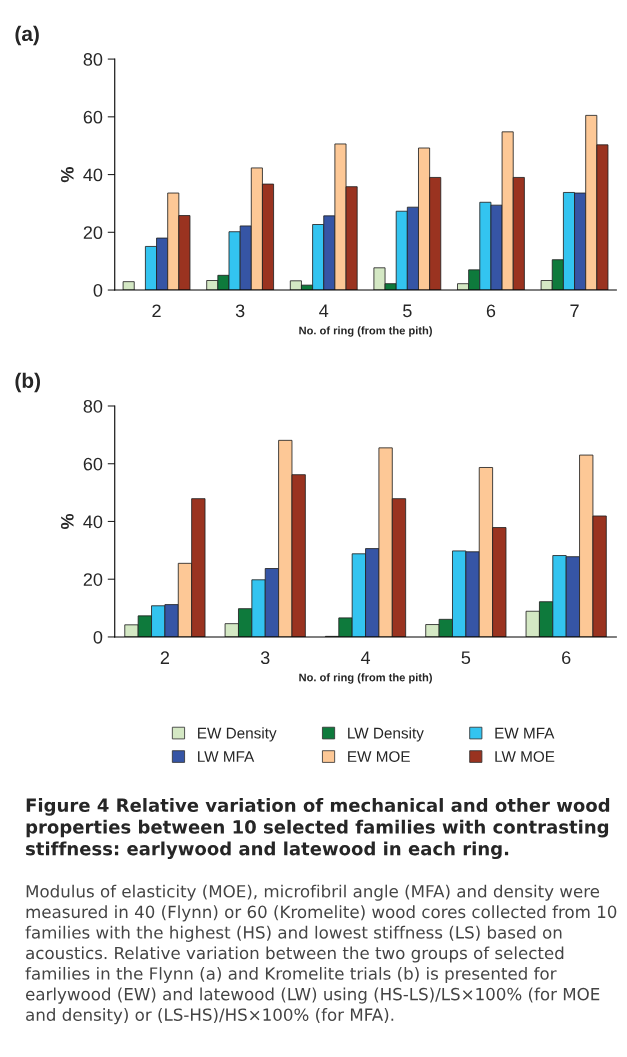  What do you see at coordinates (27, 35) in the screenshot?
I see `chart-title: (a)` at bounding box center [27, 35].